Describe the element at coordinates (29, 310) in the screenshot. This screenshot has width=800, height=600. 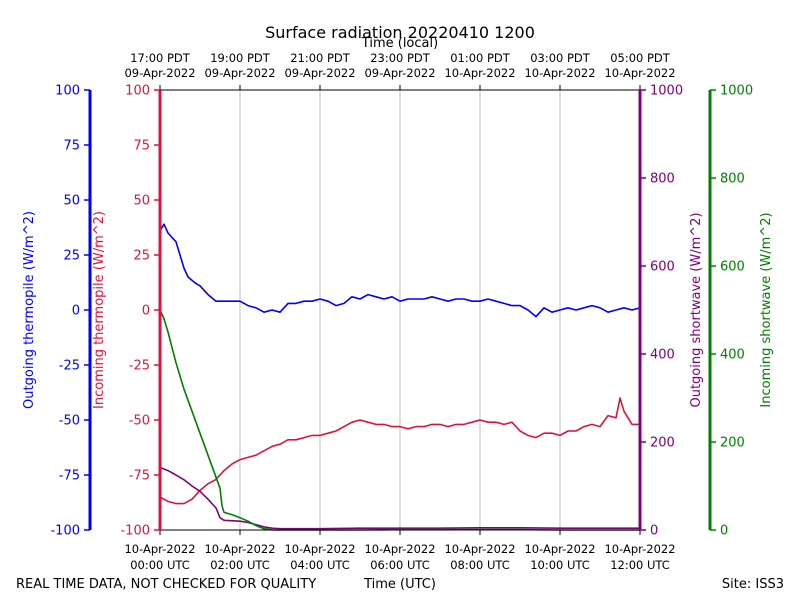
I see `outgoing-thermopile-axis-label: Outgoing thermopile (W/m^2)` at that location.